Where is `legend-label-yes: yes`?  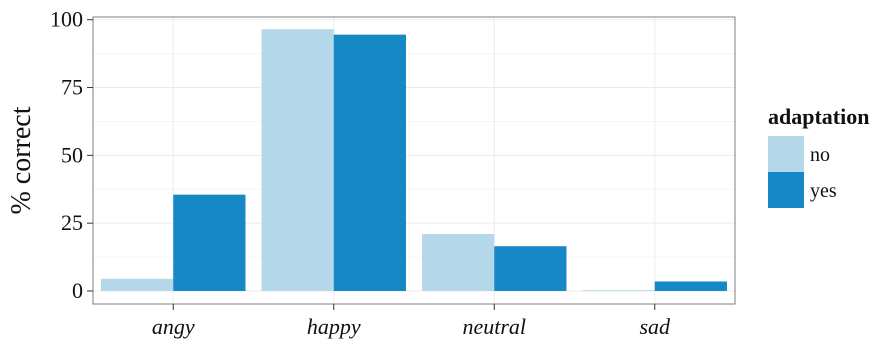
legend-label-yes: yes is located at coordinates (823, 191).